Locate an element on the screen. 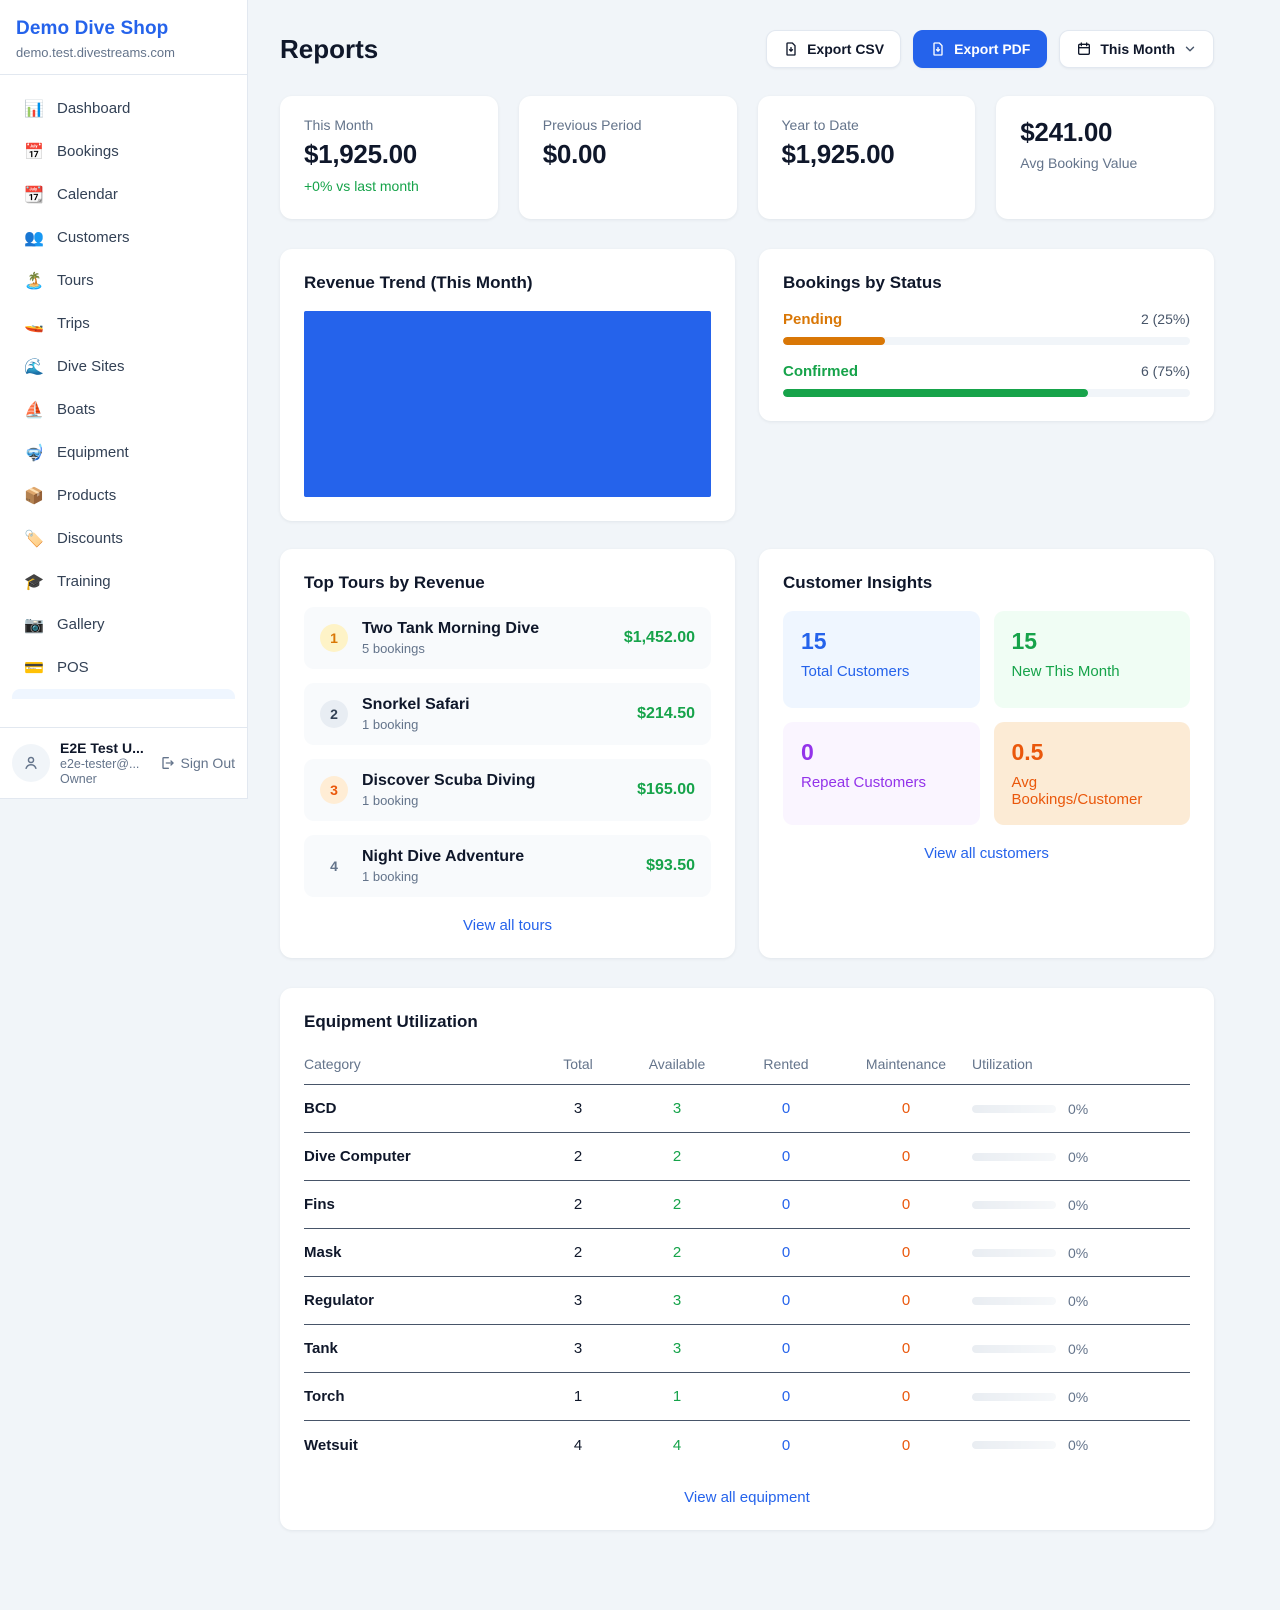  sign-out-button: Sign Out is located at coordinates (197, 763).